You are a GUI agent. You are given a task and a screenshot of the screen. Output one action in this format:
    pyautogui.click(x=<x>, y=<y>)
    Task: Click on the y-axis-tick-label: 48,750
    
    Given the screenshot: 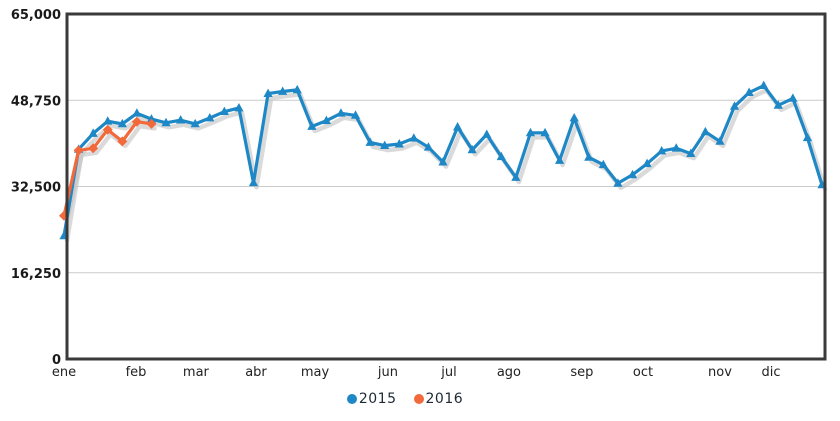 What is the action you would take?
    pyautogui.click(x=36, y=101)
    